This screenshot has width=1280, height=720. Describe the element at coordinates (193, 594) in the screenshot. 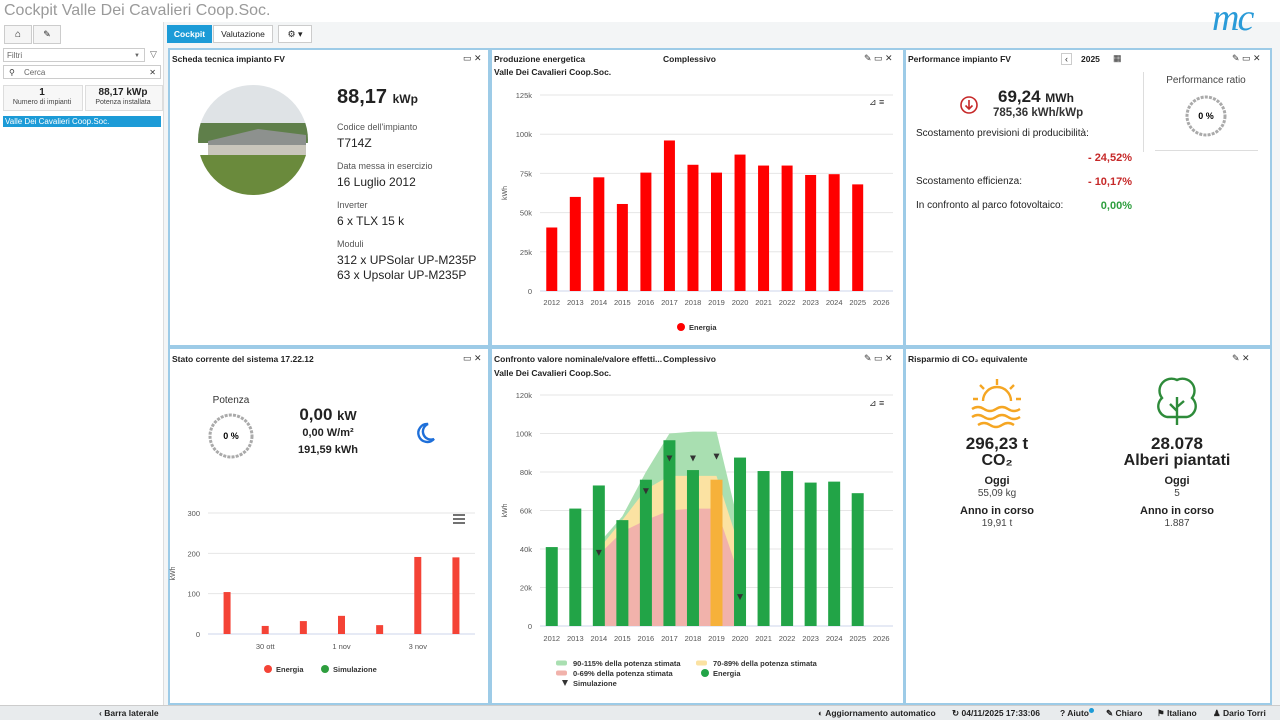

I see `y-tick-label: 100` at that location.